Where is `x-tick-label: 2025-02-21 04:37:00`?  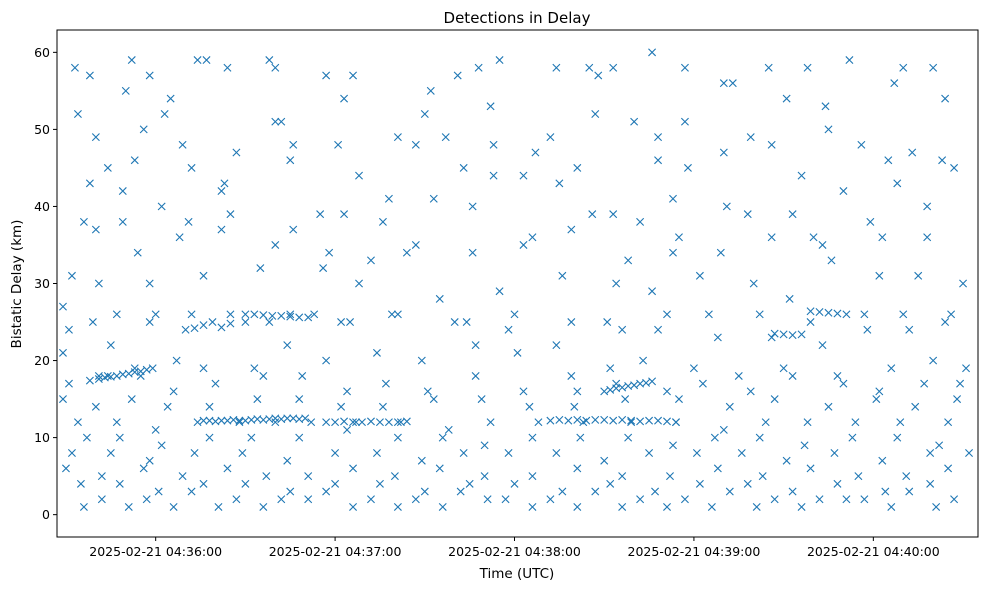 x-tick-label: 2025-02-21 04:37:00 is located at coordinates (335, 551).